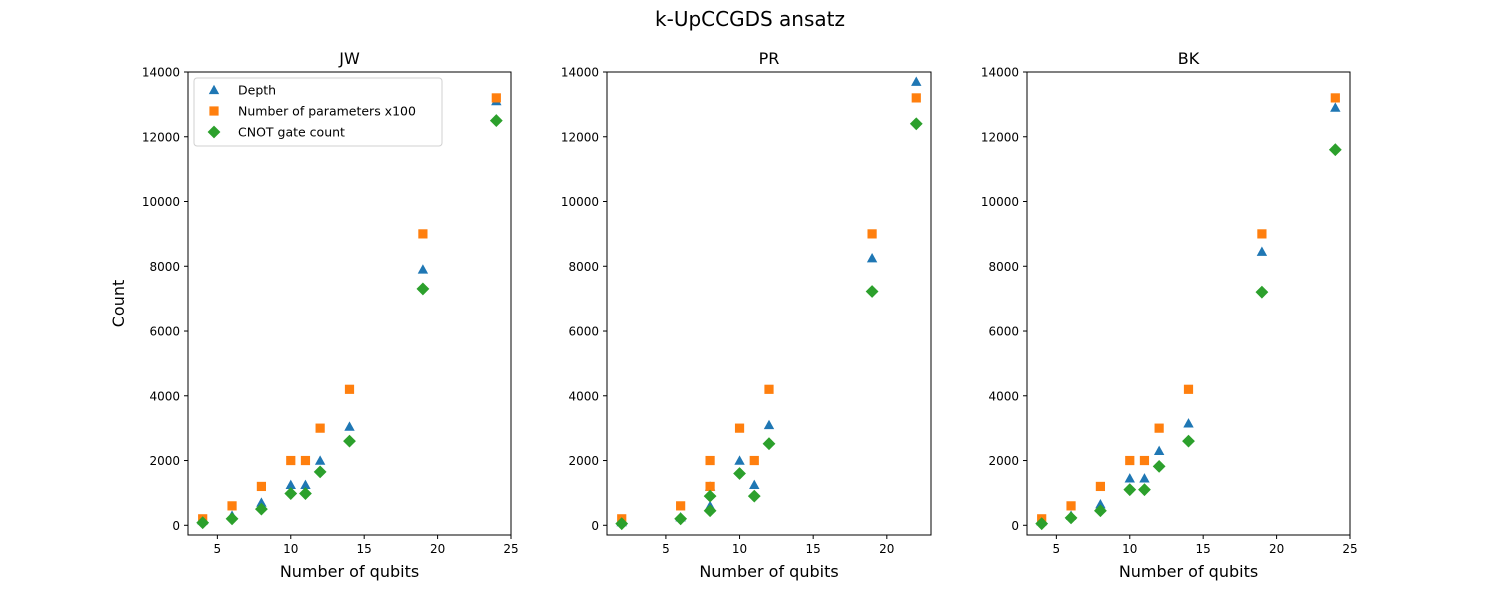 Image resolution: width=1500 pixels, height=604 pixels. Describe the element at coordinates (118, 304) in the screenshot. I see `y-axis-label: Count` at that location.